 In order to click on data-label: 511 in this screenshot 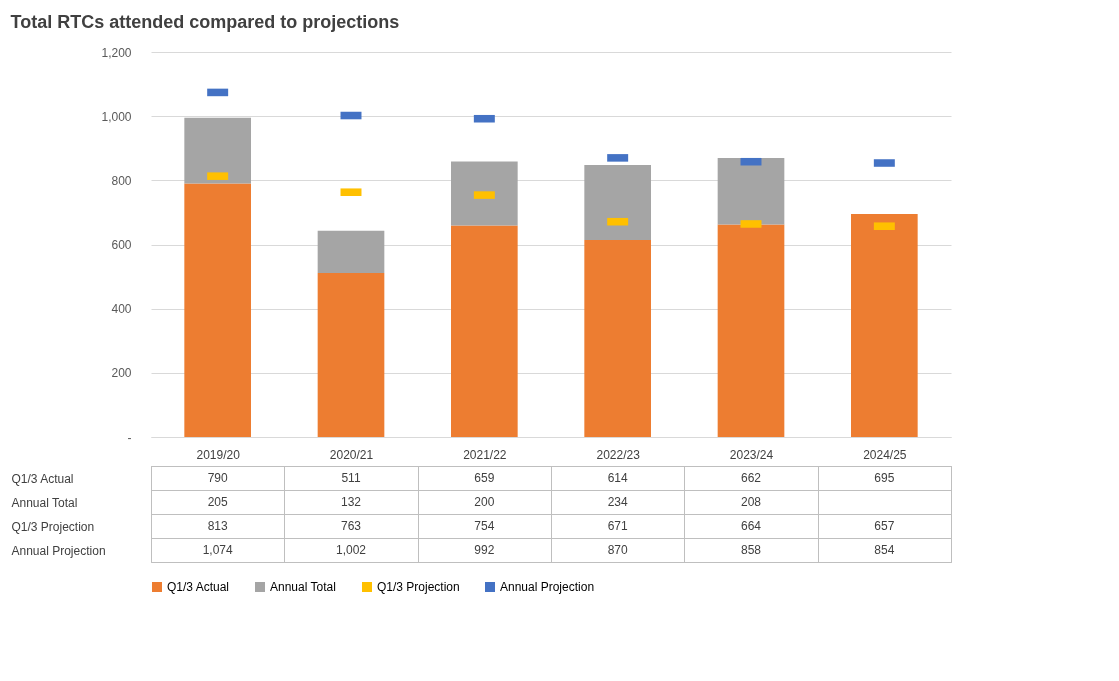, I will do `click(351, 478)`.